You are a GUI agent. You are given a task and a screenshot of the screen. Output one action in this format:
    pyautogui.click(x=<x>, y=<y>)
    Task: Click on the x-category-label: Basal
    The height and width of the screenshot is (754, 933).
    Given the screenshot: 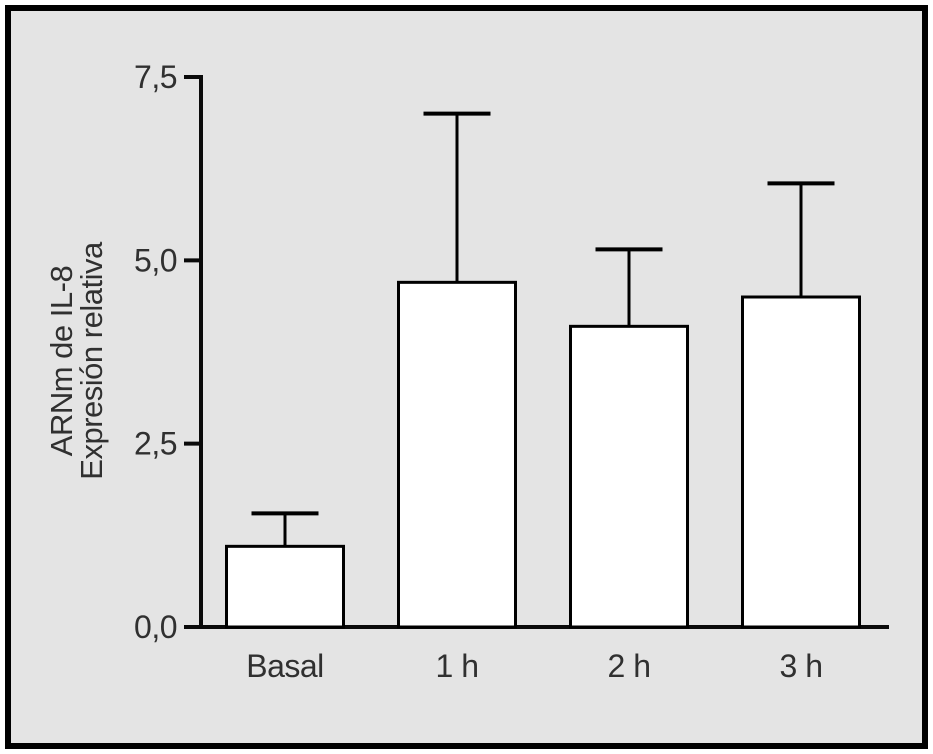 What is the action you would take?
    pyautogui.click(x=285, y=666)
    